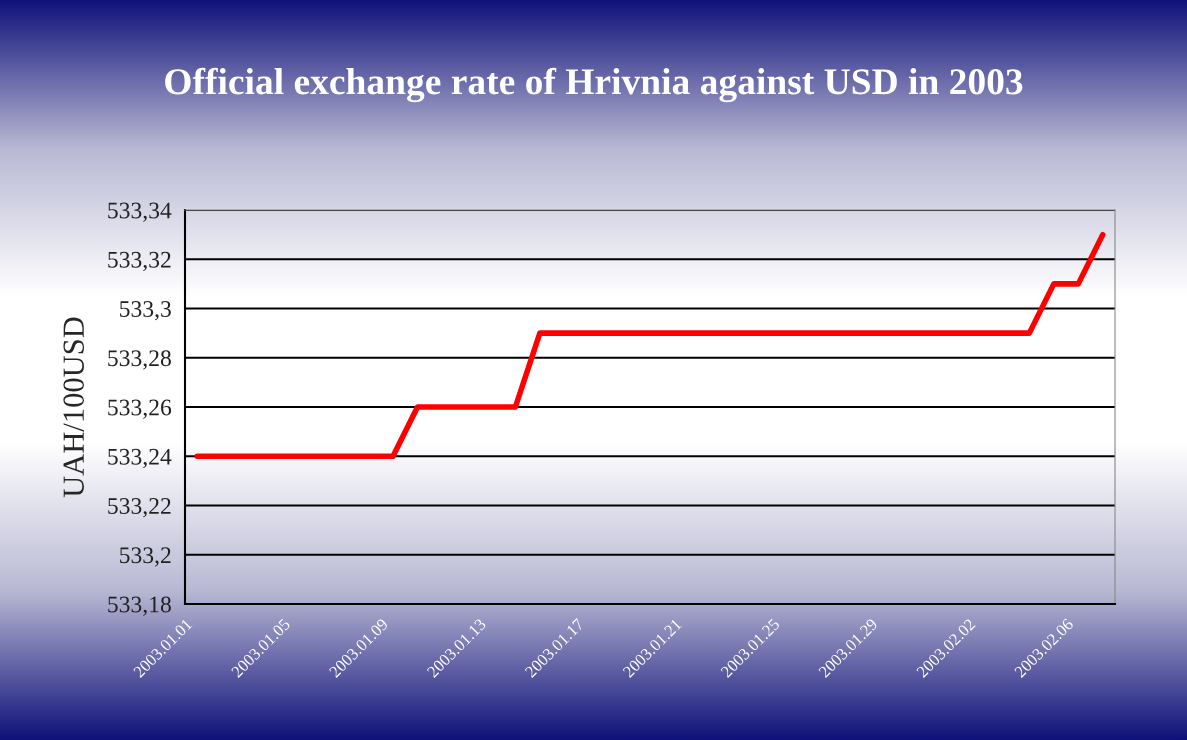  I want to click on y-tick-label: 533,34, so click(140, 212).